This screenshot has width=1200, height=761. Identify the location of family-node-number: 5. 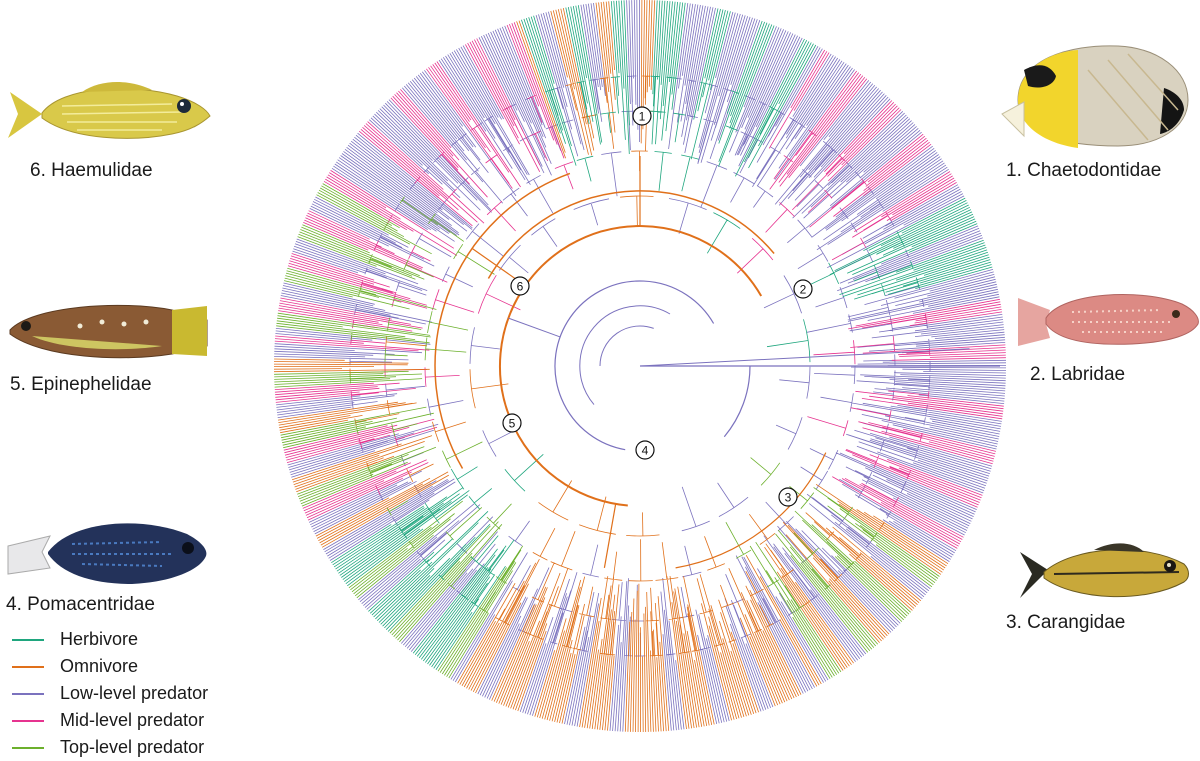
(512, 424).